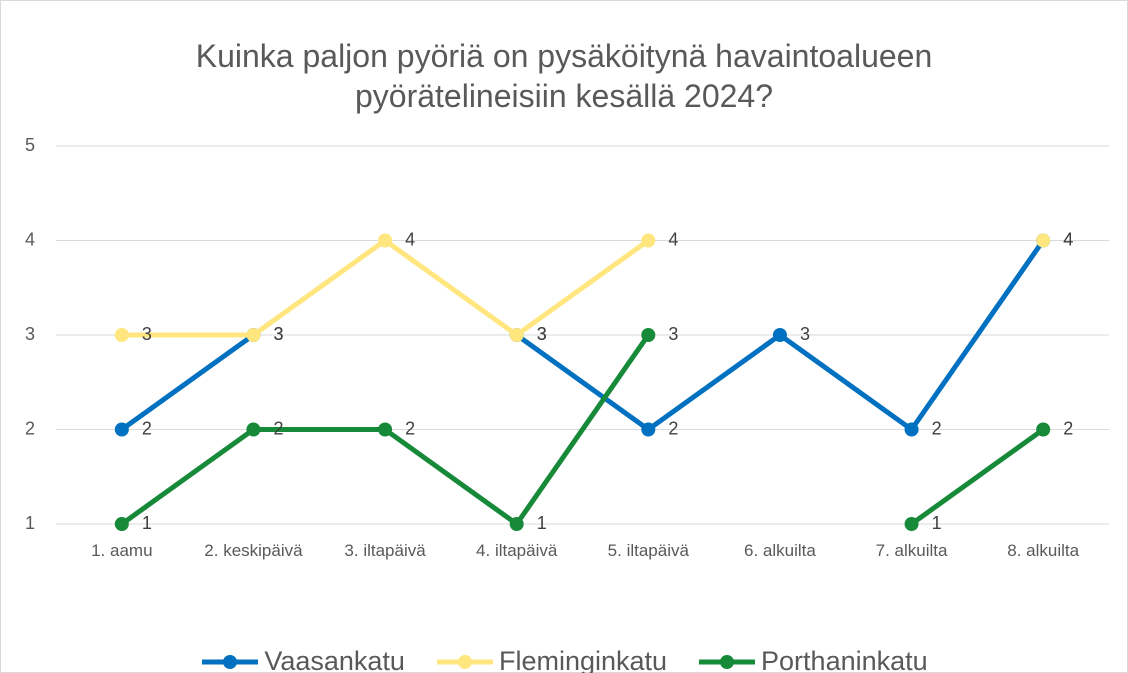 The height and width of the screenshot is (673, 1128). What do you see at coordinates (30, 334) in the screenshot?
I see `y-tick-label: 3` at bounding box center [30, 334].